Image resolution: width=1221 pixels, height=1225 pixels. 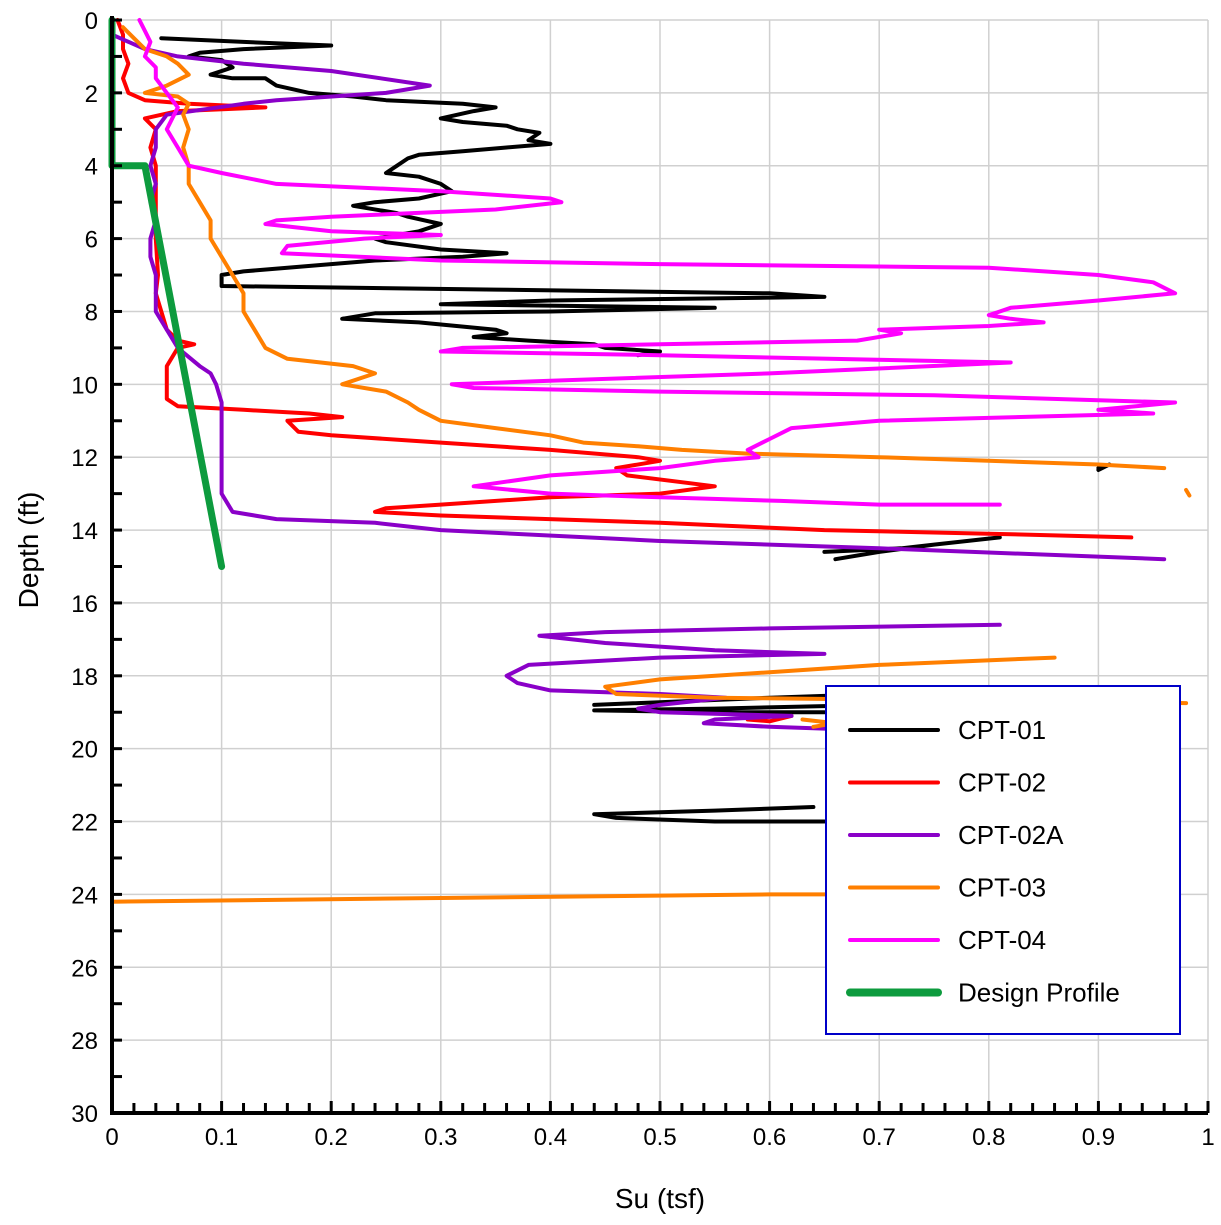 I want to click on x-tick-label: 0.9, so click(x=1098, y=1137).